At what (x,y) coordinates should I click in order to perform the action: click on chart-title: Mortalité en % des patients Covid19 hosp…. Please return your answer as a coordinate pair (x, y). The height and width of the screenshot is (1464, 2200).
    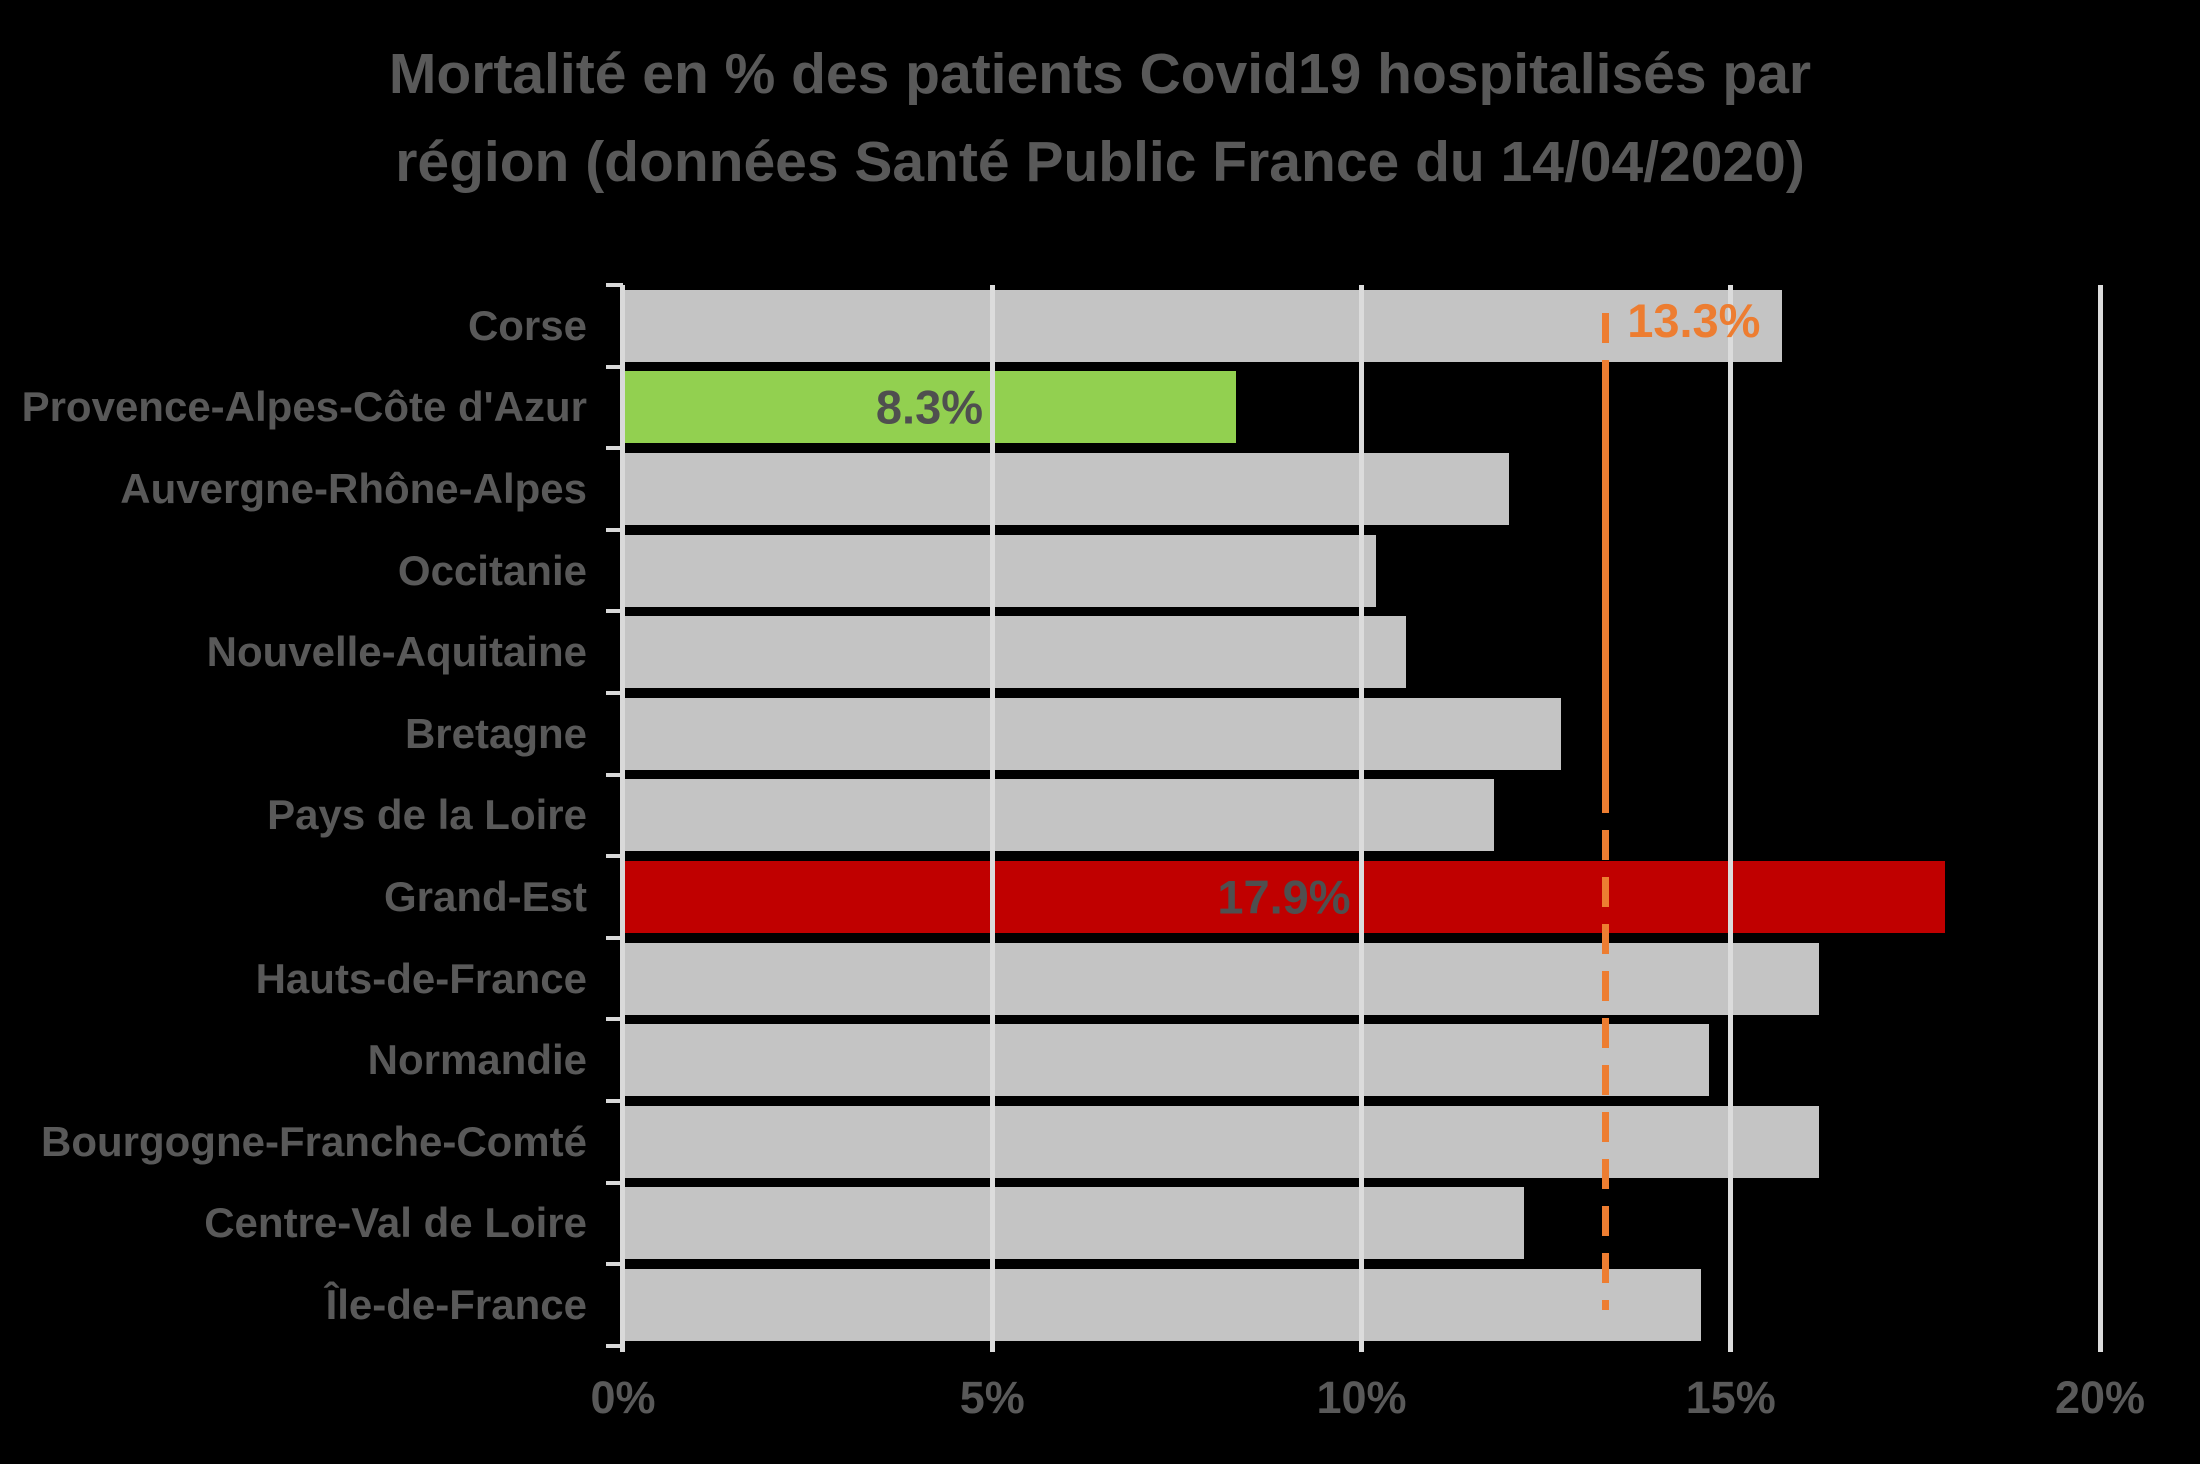
    Looking at the image, I should click on (1100, 118).